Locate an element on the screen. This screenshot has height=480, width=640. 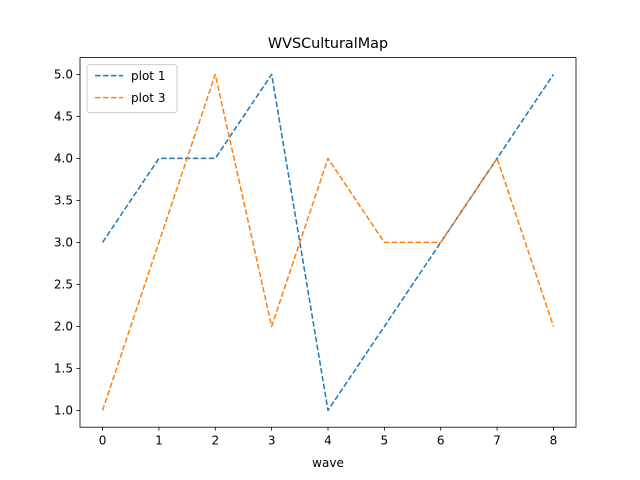
y-tick-label: 4.5 is located at coordinates (63, 117).